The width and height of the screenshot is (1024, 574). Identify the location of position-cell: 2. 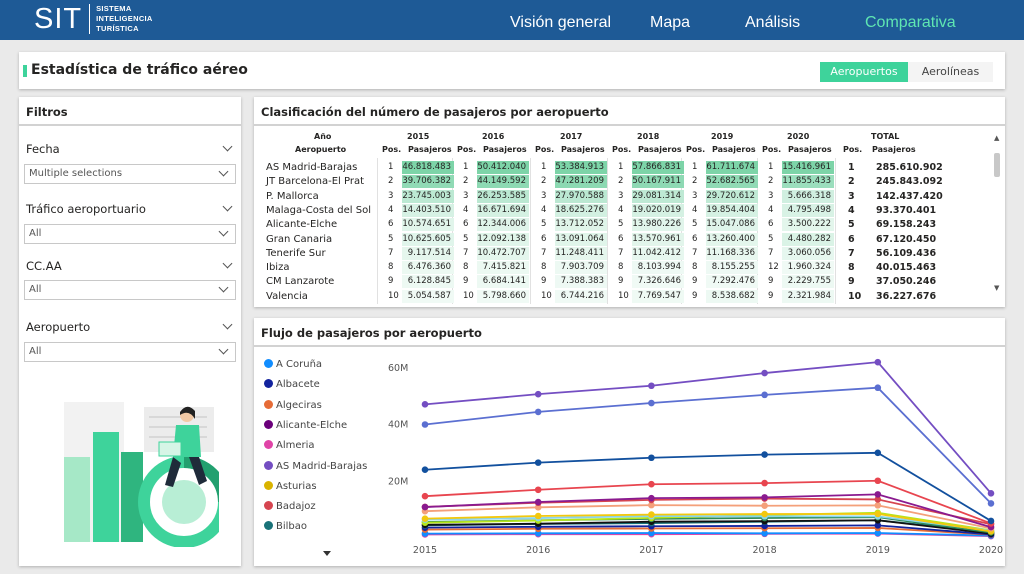
(391, 181).